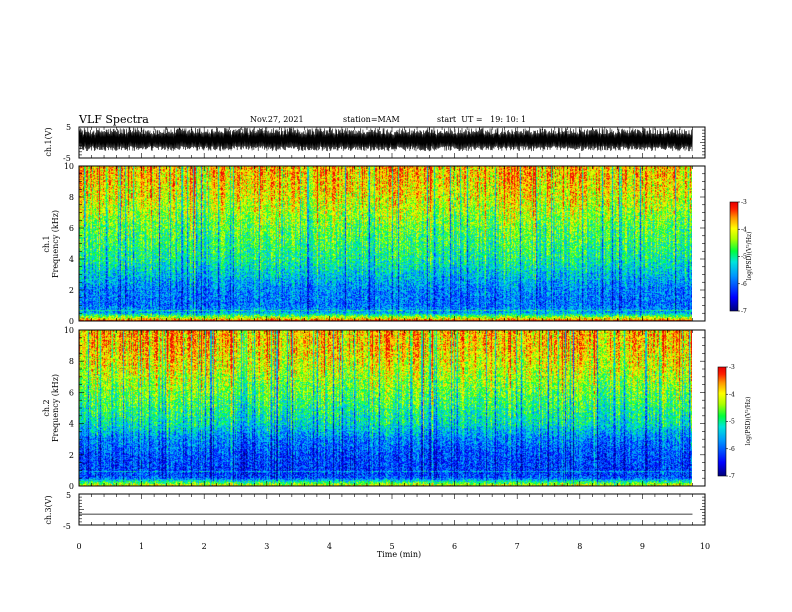  Describe the element at coordinates (329, 546) in the screenshot. I see `time-tick-label: 4` at that location.